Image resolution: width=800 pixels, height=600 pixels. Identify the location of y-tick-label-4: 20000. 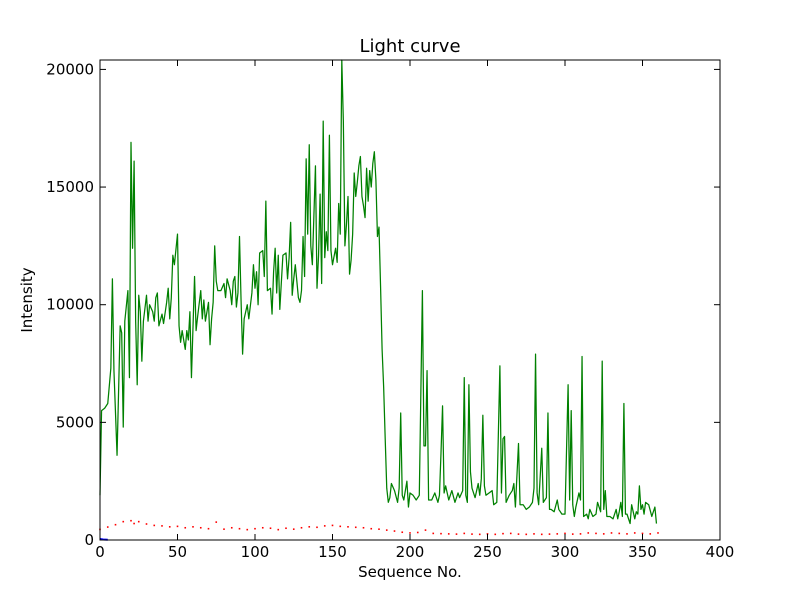
(70, 69).